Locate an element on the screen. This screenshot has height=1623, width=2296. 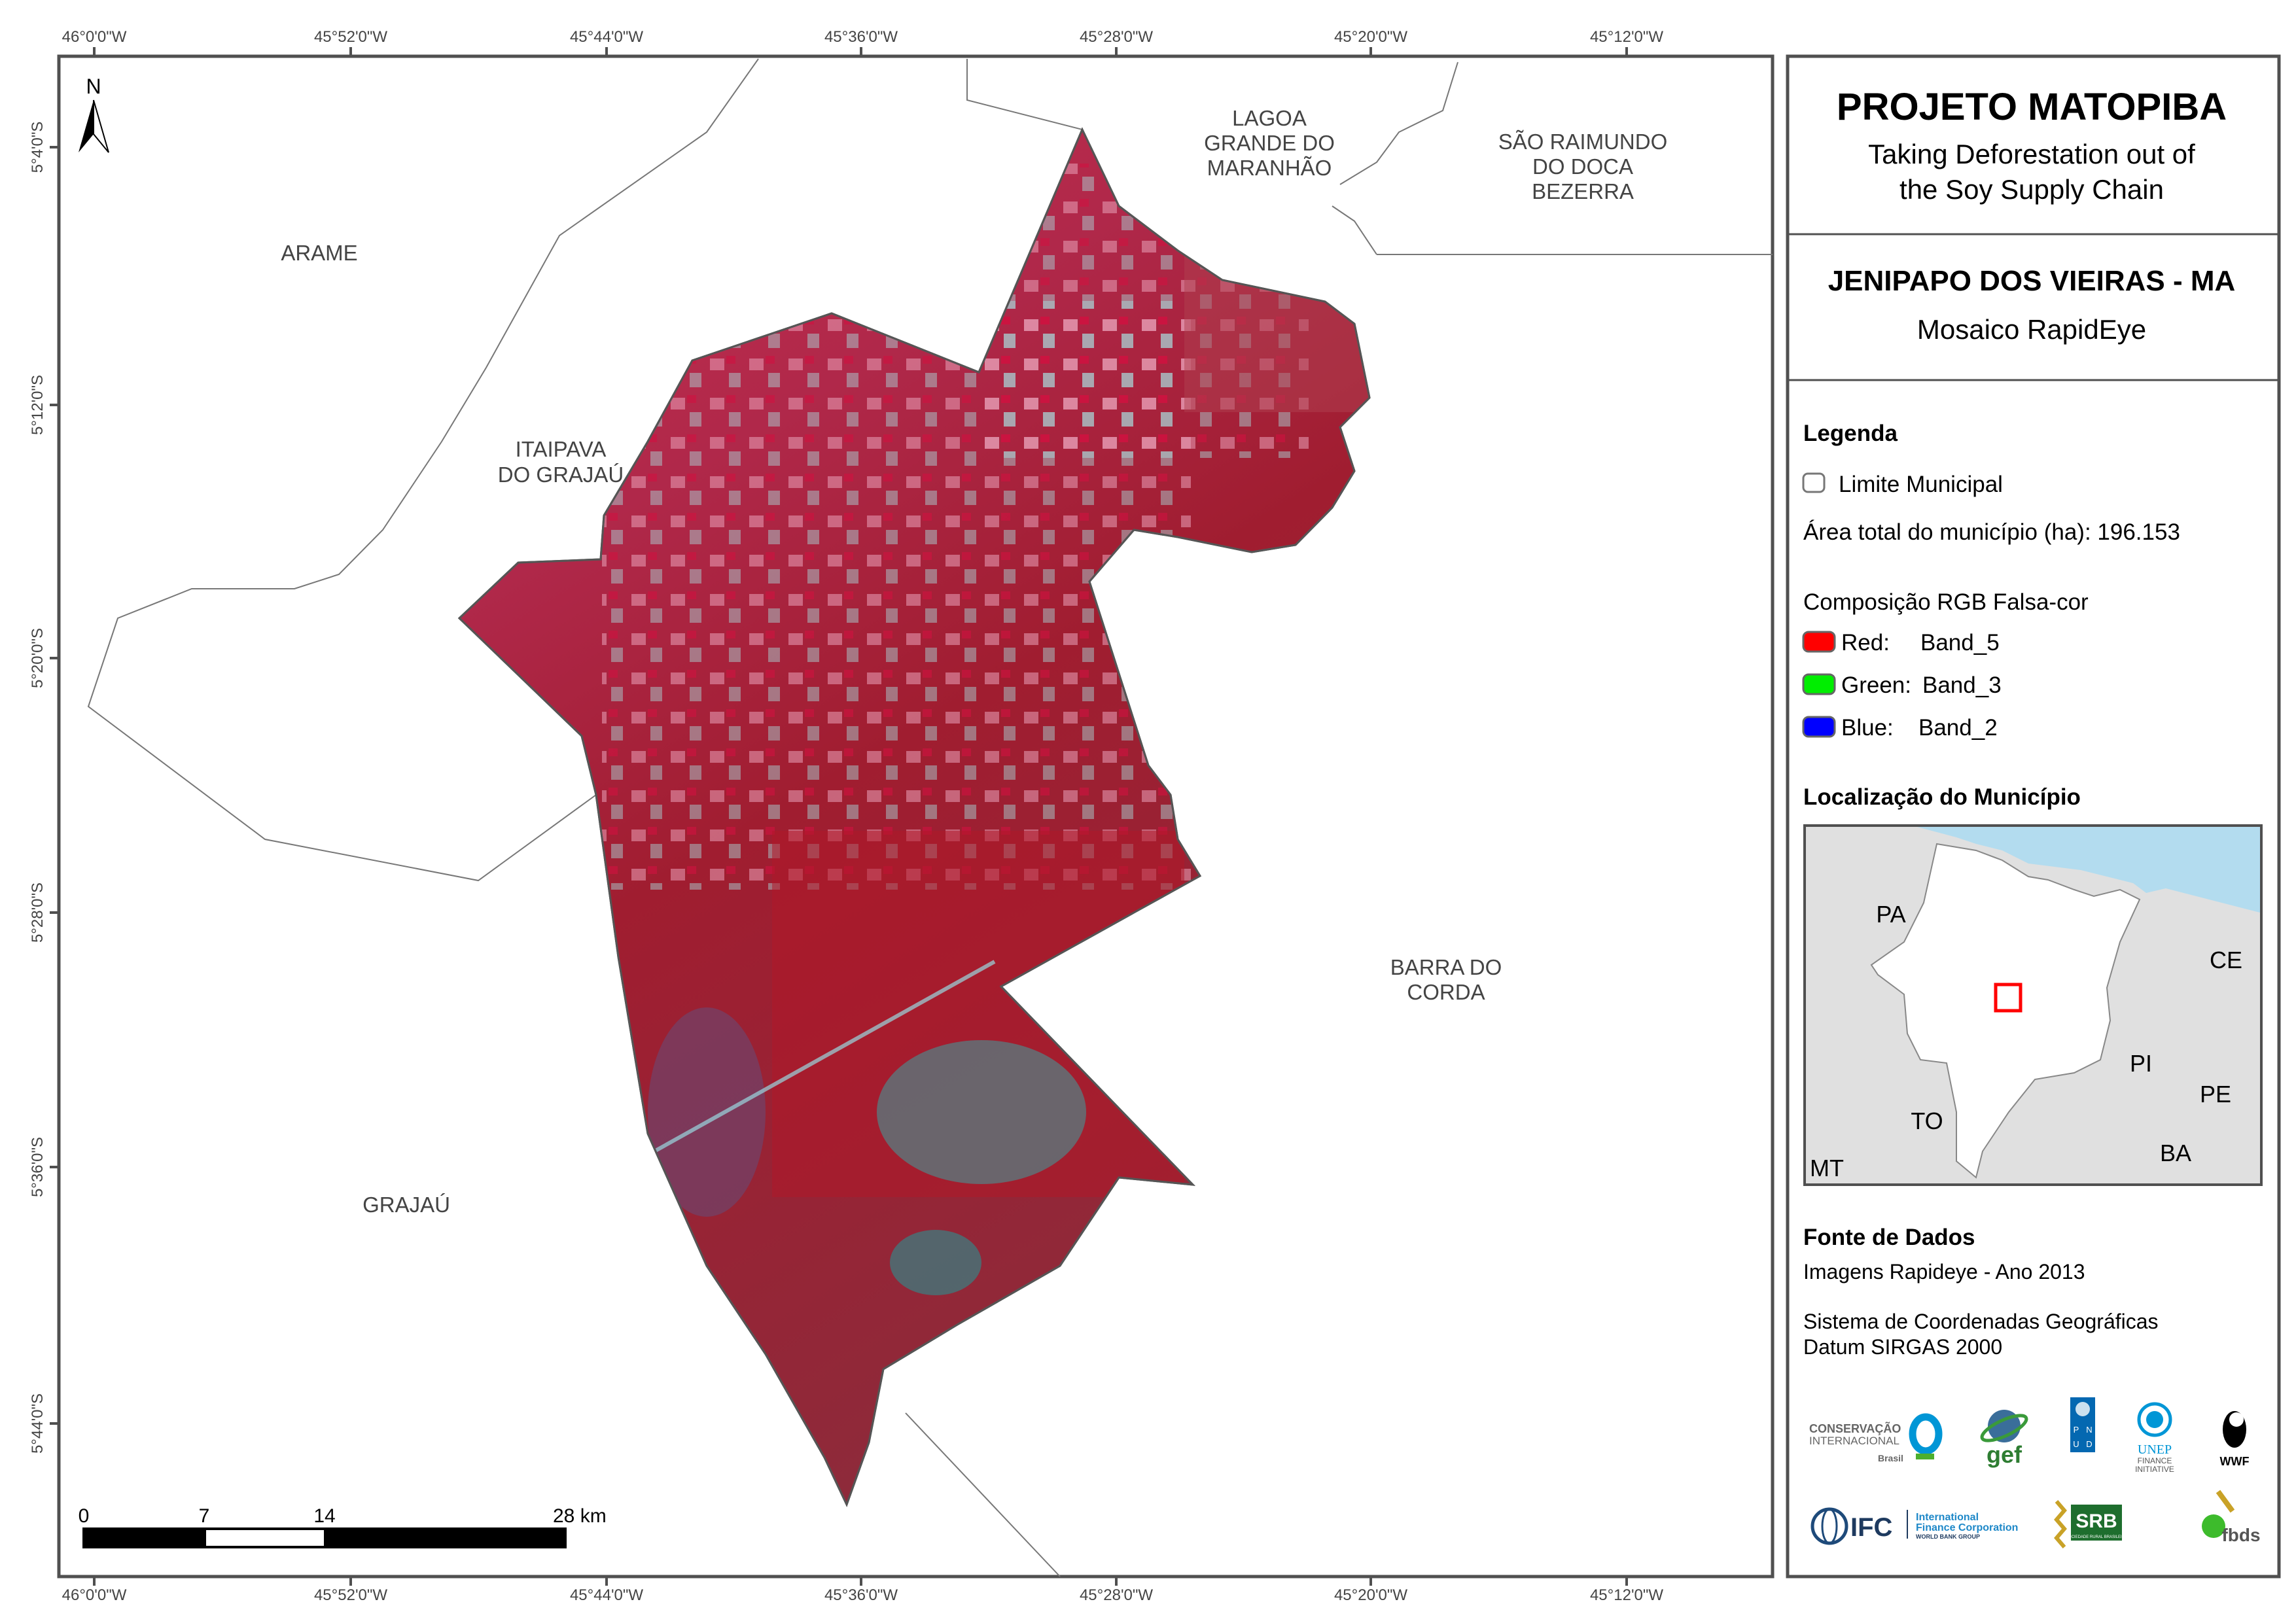
logo-text: Brasil is located at coordinates (1891, 1458).